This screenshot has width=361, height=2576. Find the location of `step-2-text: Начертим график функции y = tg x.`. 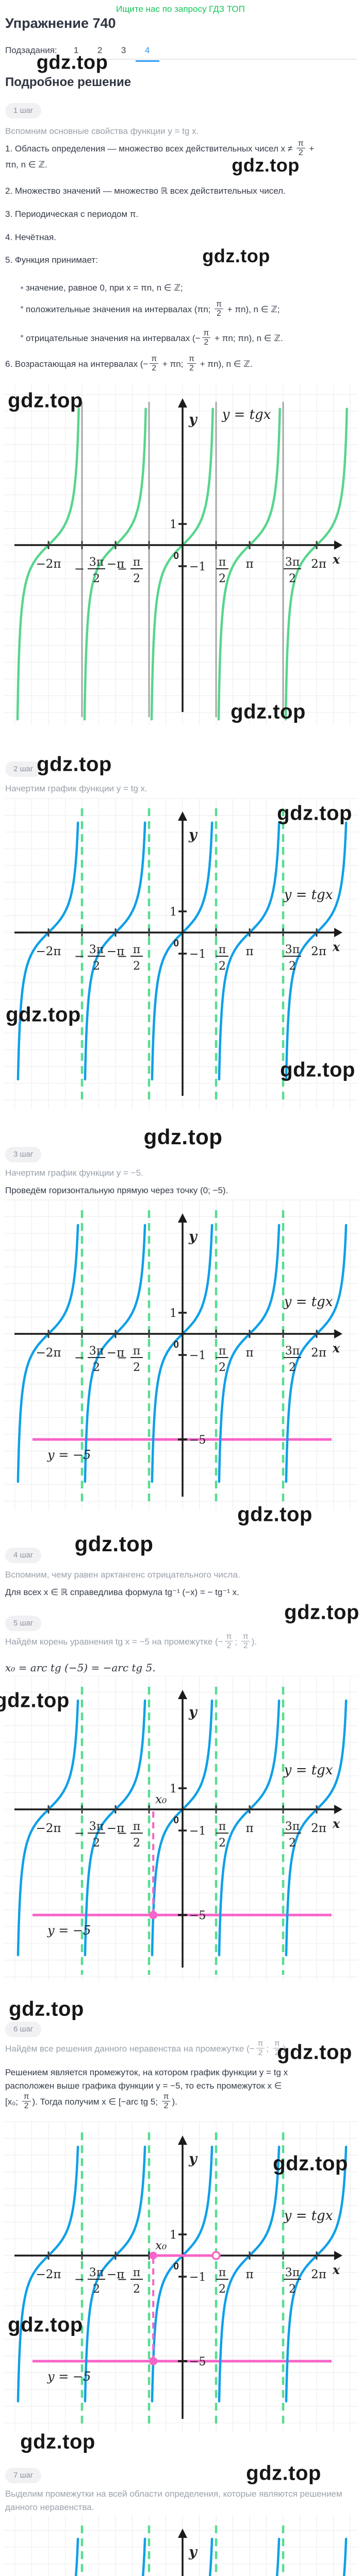

step-2-text: Начертим график функции y = tg x. is located at coordinates (76, 788).